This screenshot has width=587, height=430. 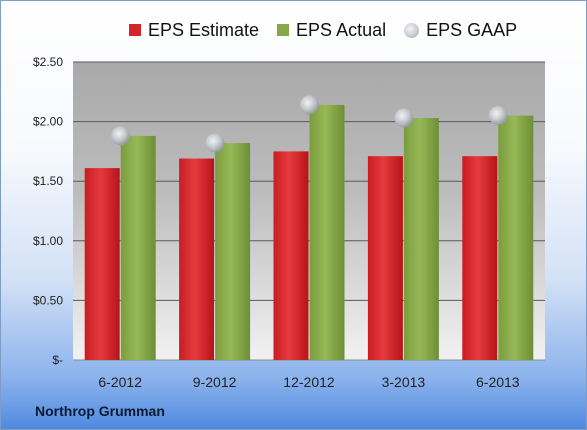 I want to click on legend-marker-gaap, so click(x=412, y=30).